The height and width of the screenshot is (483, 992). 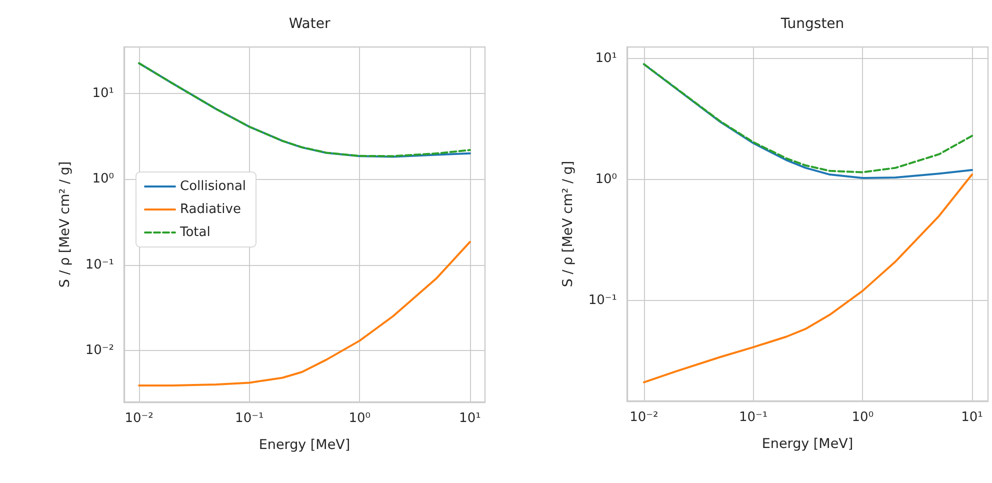 I want to click on legend-label: Collisional, so click(x=213, y=186).